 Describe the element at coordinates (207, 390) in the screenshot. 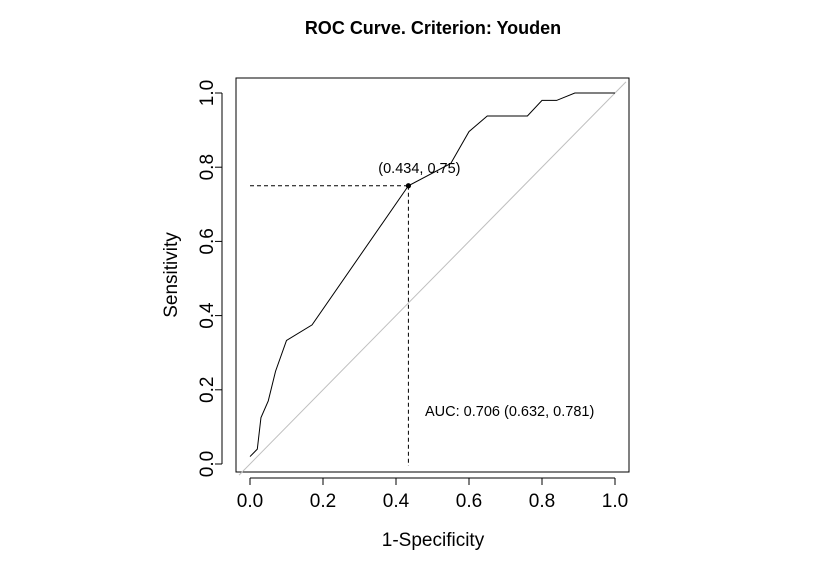

I see `y-tick-label: 0.2` at that location.